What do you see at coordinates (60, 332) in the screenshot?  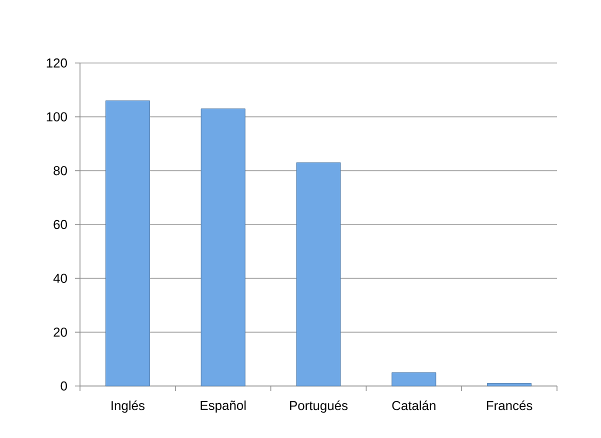 I see `y-tick-label: 20` at bounding box center [60, 332].